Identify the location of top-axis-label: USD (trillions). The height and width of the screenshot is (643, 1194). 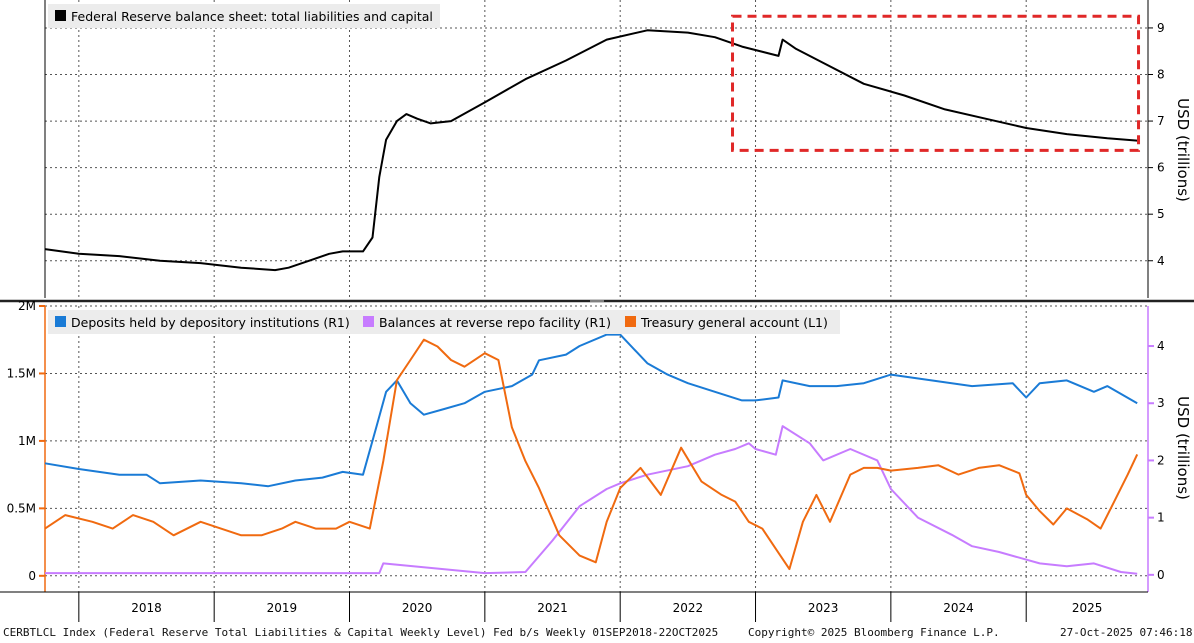
(1183, 150).